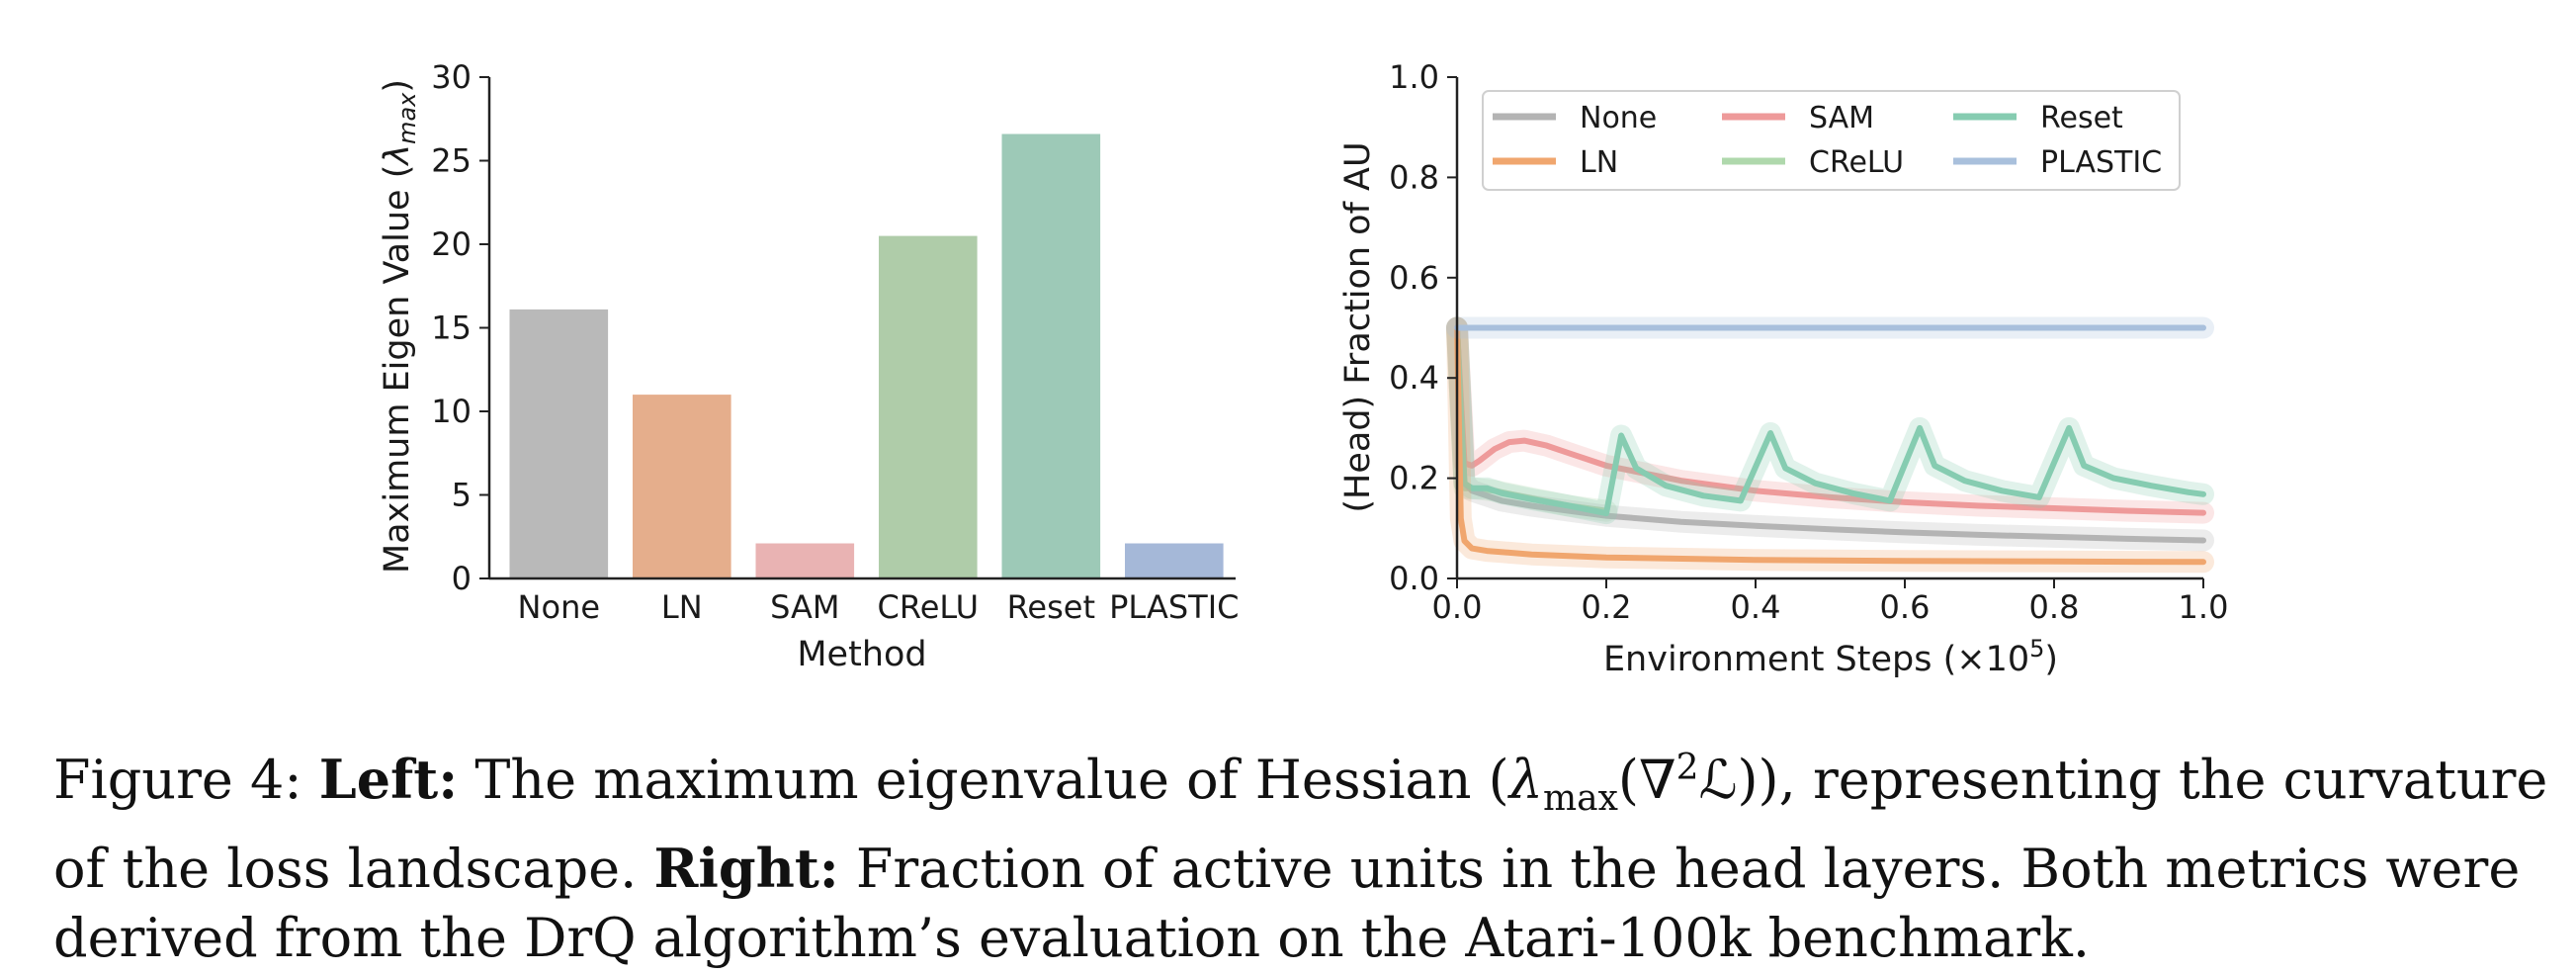 The height and width of the screenshot is (975, 2576). What do you see at coordinates (1423, 327) in the screenshot?
I see `line-y-ticks: 0.0 0.2 0.4 0.6 0.8 1.0` at bounding box center [1423, 327].